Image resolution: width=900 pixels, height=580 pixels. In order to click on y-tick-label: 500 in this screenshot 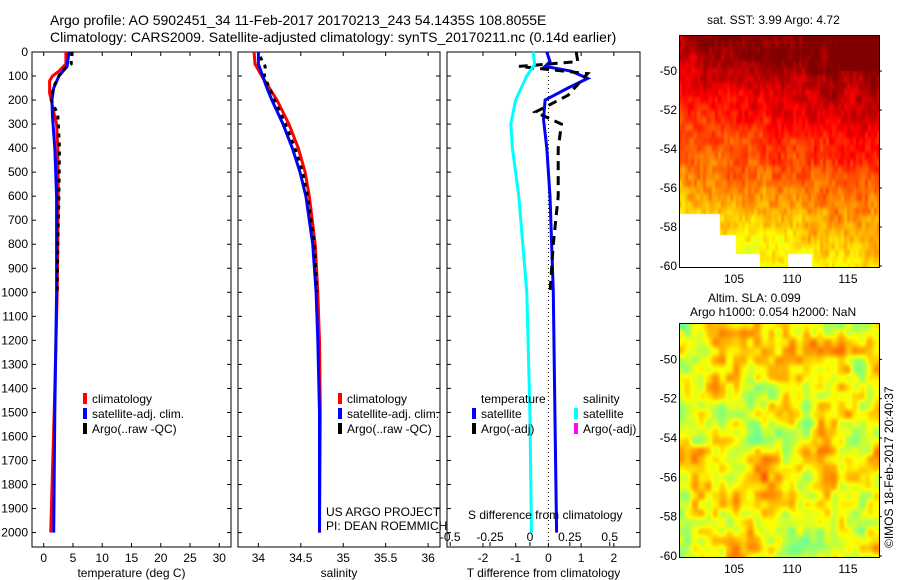, I will do `click(18, 172)`.